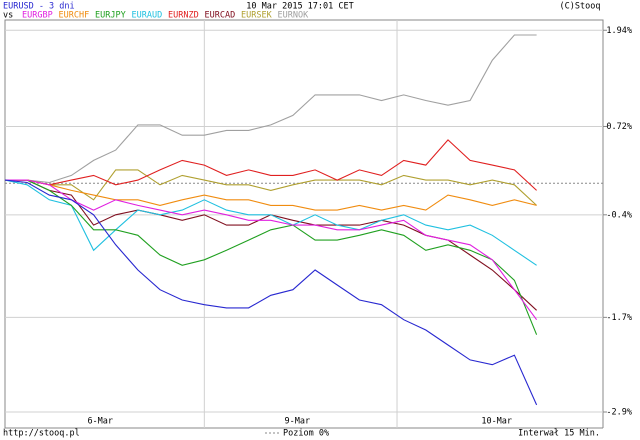 Image resolution: width=640 pixels, height=440 pixels. Describe the element at coordinates (183, 16) in the screenshot. I see `legend-entry: EURNZD` at that location.